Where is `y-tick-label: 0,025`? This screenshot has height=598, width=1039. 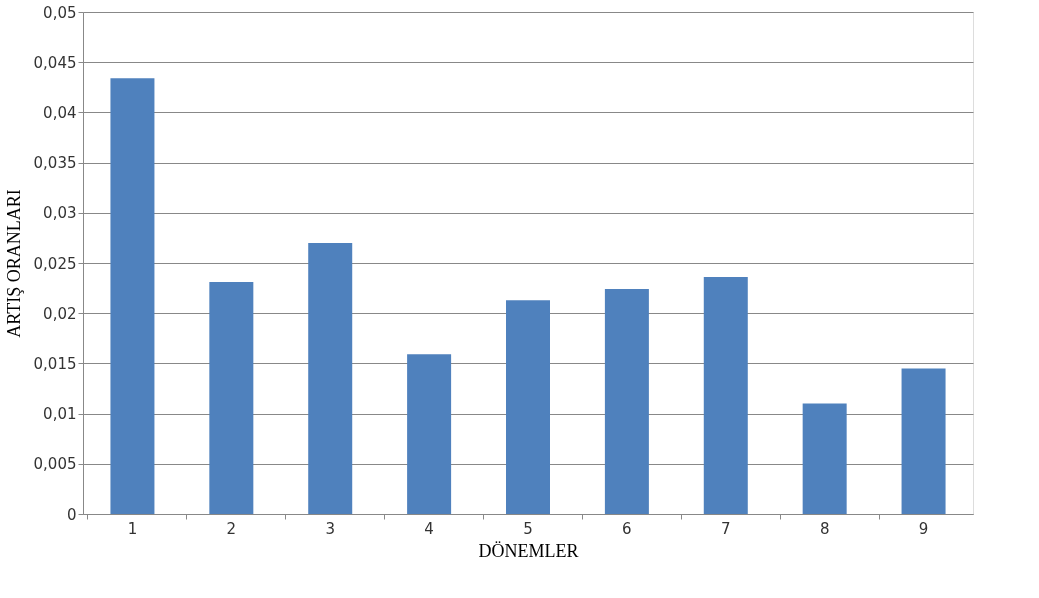 y-tick-label: 0,025 is located at coordinates (55, 263).